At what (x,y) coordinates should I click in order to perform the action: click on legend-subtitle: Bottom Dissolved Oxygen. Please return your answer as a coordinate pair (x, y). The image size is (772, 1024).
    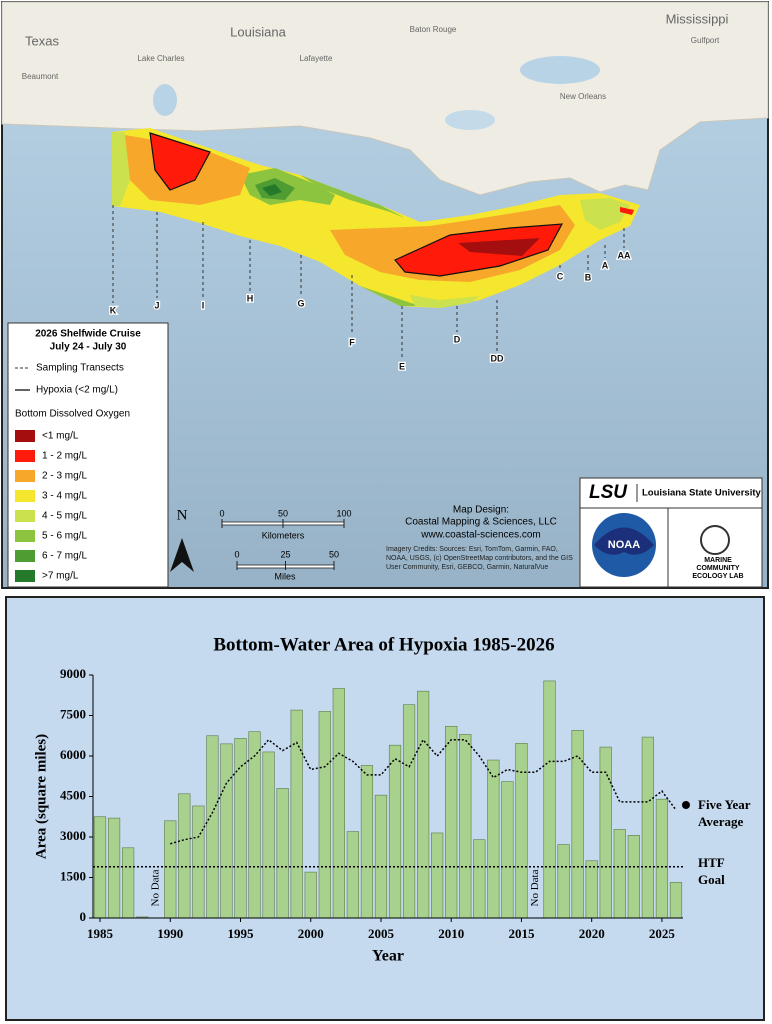
    Looking at the image, I should click on (72, 414).